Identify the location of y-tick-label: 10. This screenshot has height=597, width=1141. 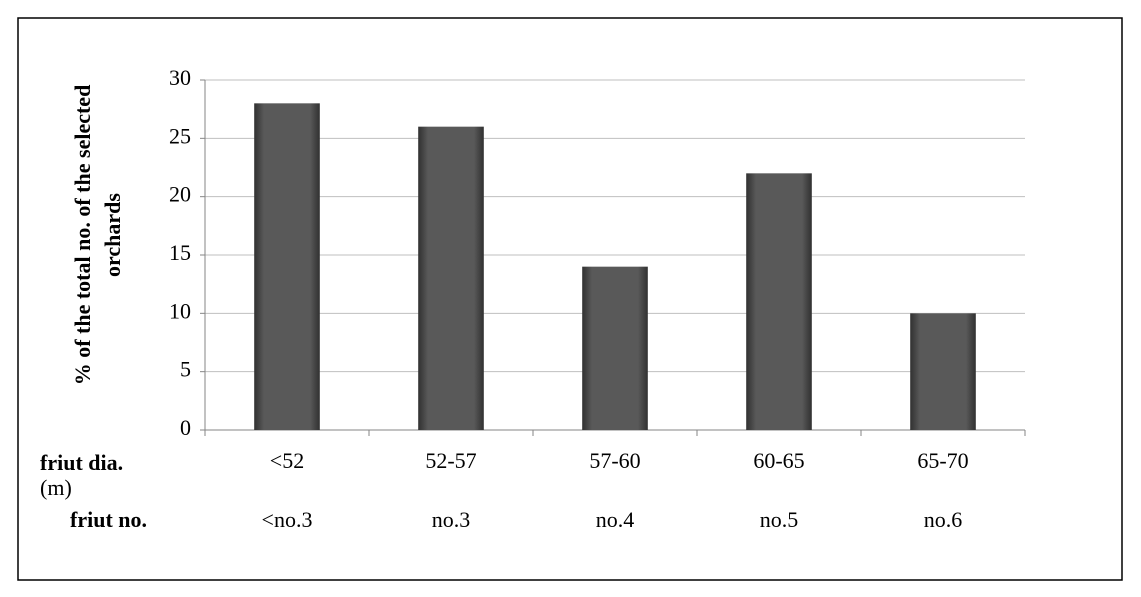
(180, 310).